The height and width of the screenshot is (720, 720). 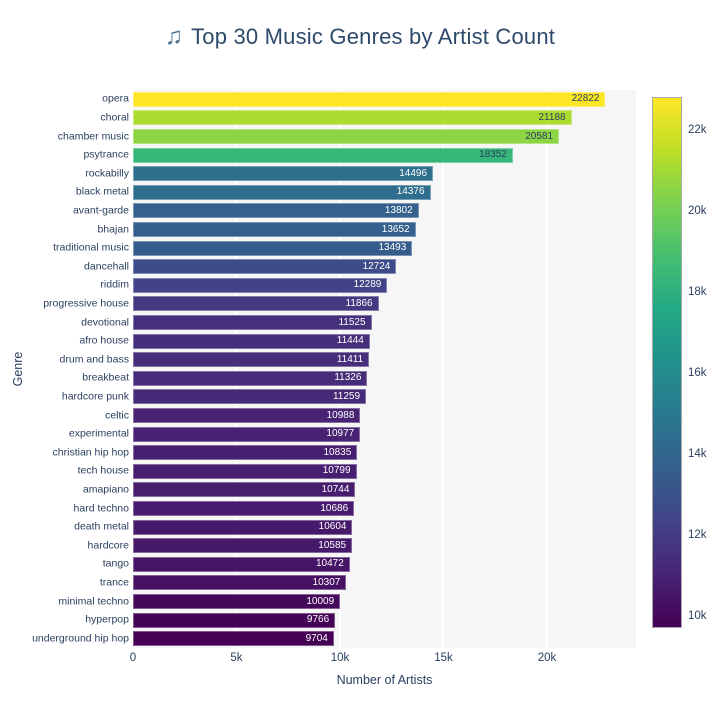 I want to click on bar: 10604, so click(x=243, y=527).